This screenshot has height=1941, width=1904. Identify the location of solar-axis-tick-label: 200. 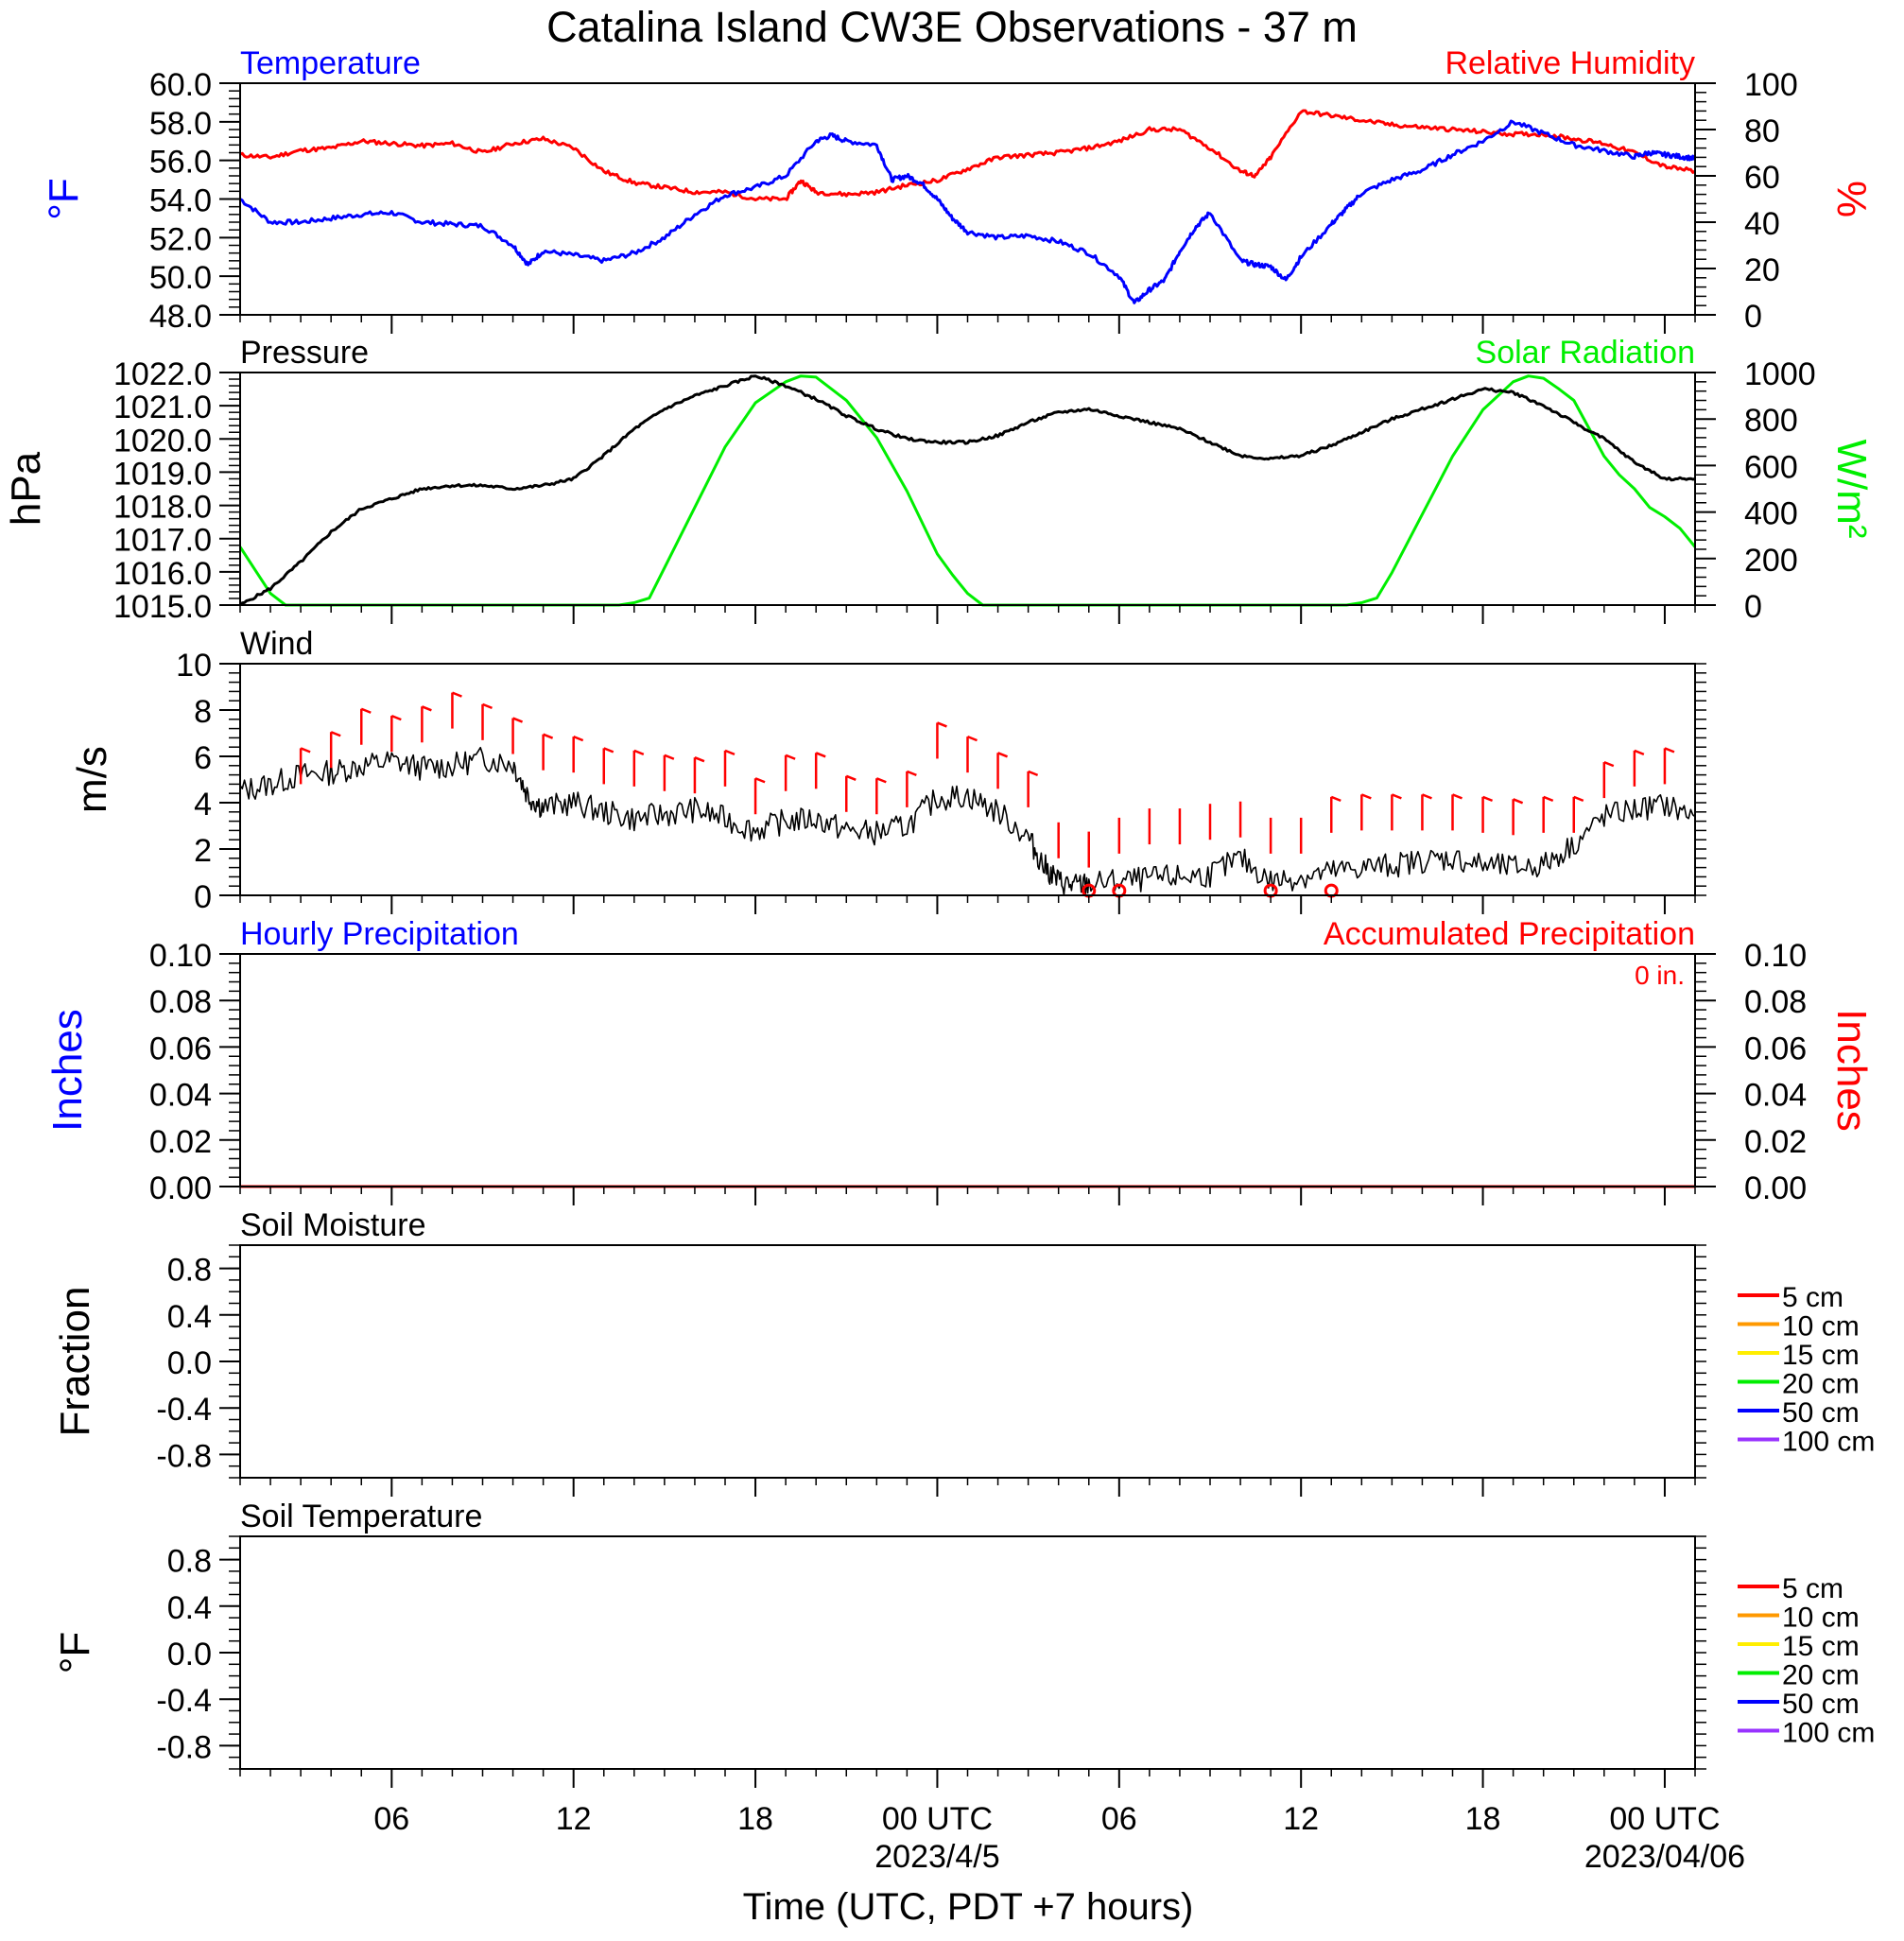
(1771, 561).